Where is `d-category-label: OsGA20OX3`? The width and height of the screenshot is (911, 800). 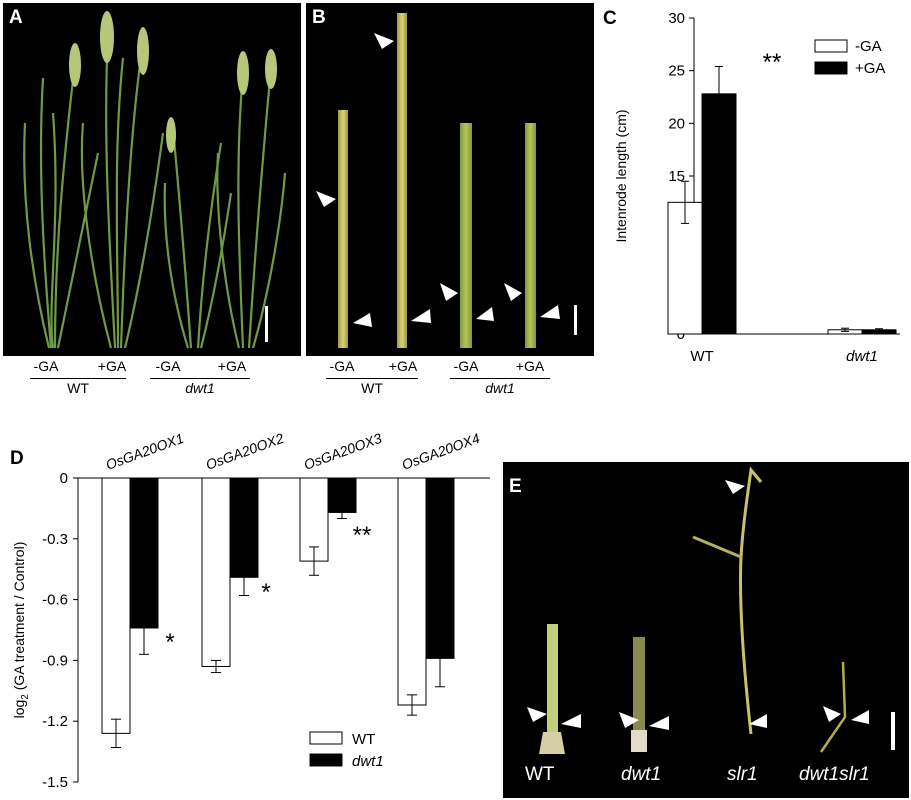
d-category-label: OsGA20OX3 is located at coordinates (343, 451).